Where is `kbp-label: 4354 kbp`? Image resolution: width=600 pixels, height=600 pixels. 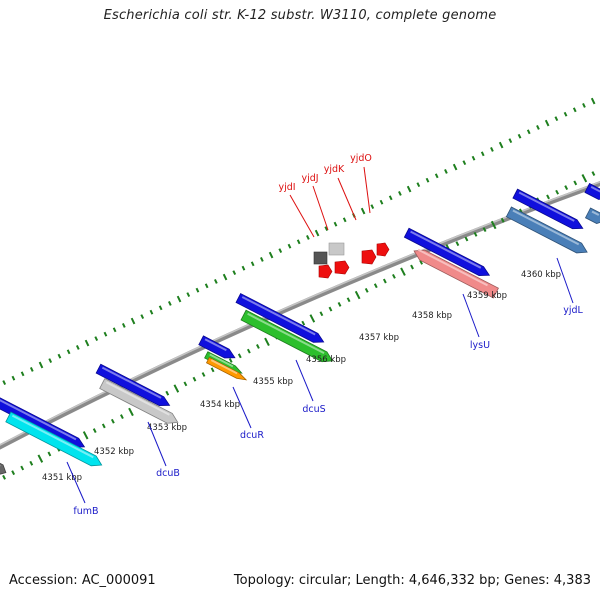 kbp-label: 4354 kbp is located at coordinates (220, 405).